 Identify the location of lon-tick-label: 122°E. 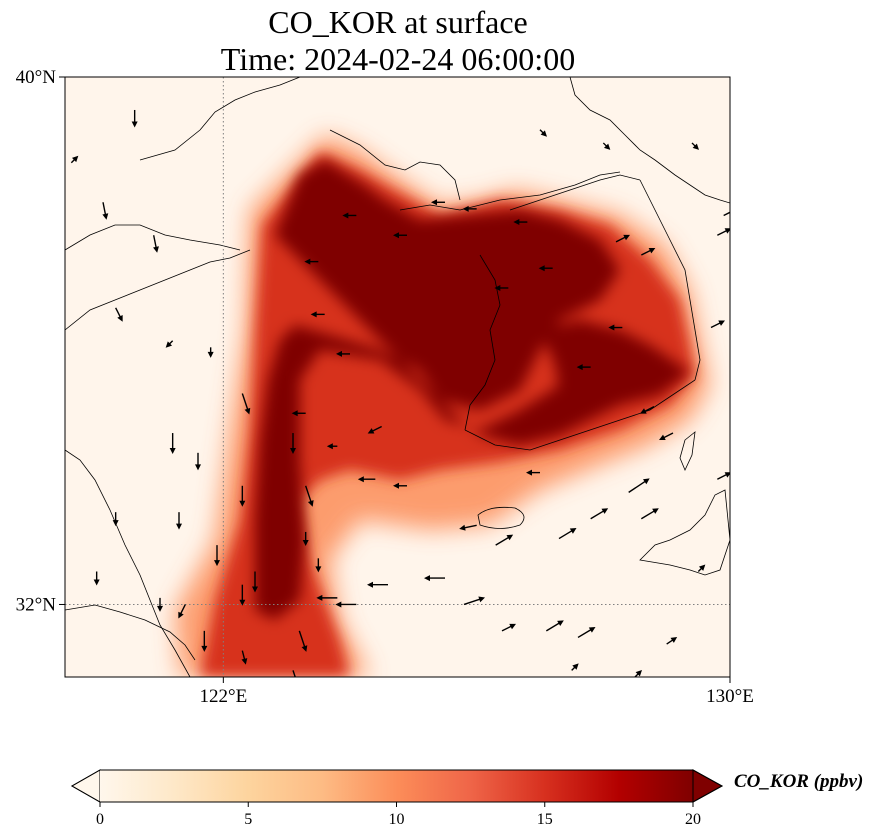
(223, 696).